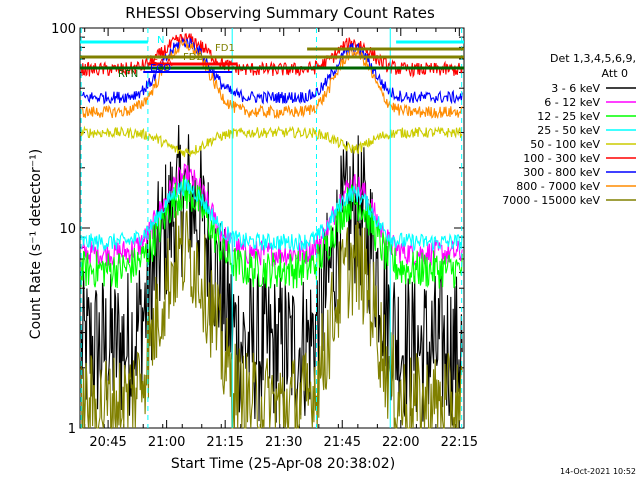  I want to click on y-tick-label: 100, so click(63, 29).